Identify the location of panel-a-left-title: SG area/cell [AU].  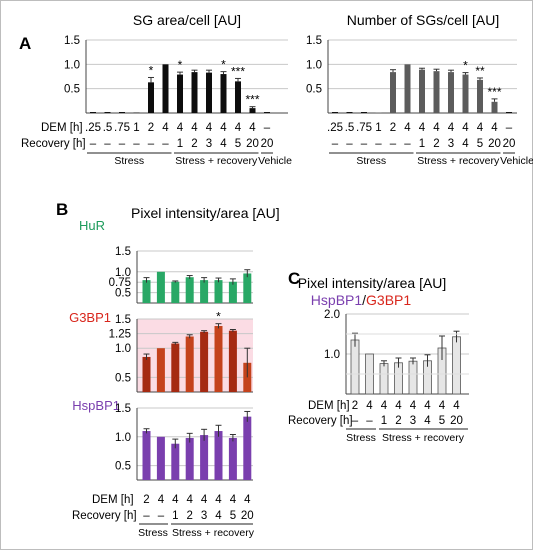
(187, 20).